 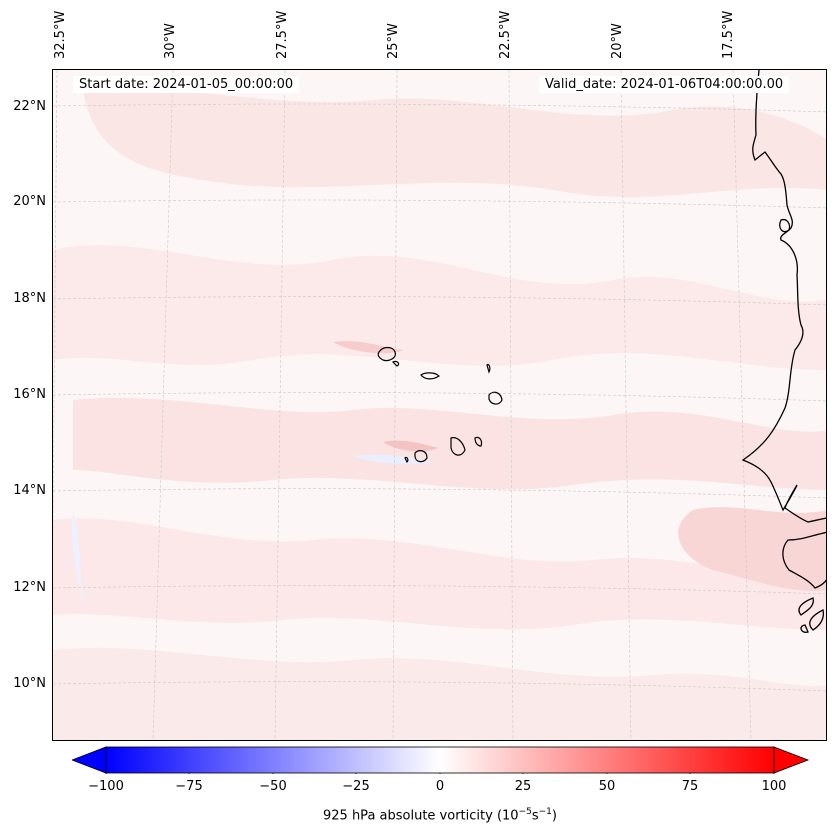 What do you see at coordinates (273, 786) in the screenshot?
I see `colorbar-tick: −50` at bounding box center [273, 786].